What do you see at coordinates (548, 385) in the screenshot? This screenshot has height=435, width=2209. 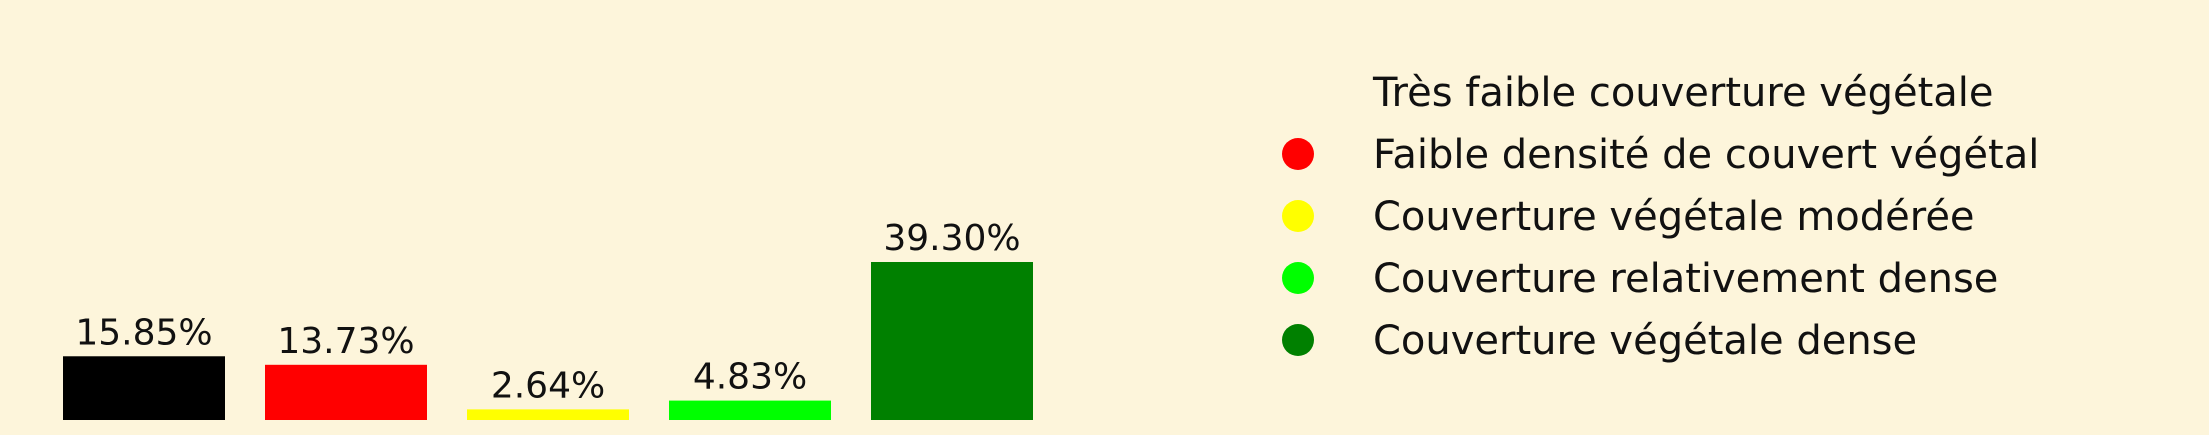 I see `bar-value-label-3: 2.64%` at bounding box center [548, 385].